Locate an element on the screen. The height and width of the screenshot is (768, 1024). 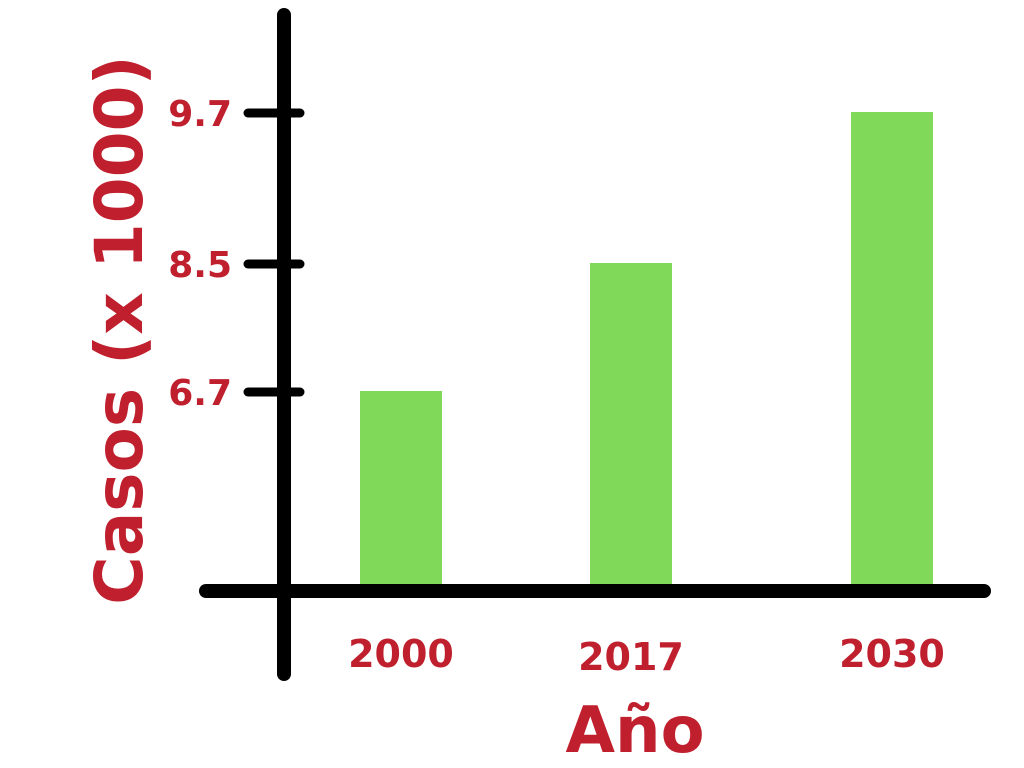
y-tick-label-8.5: 8.5 is located at coordinates (200, 265).